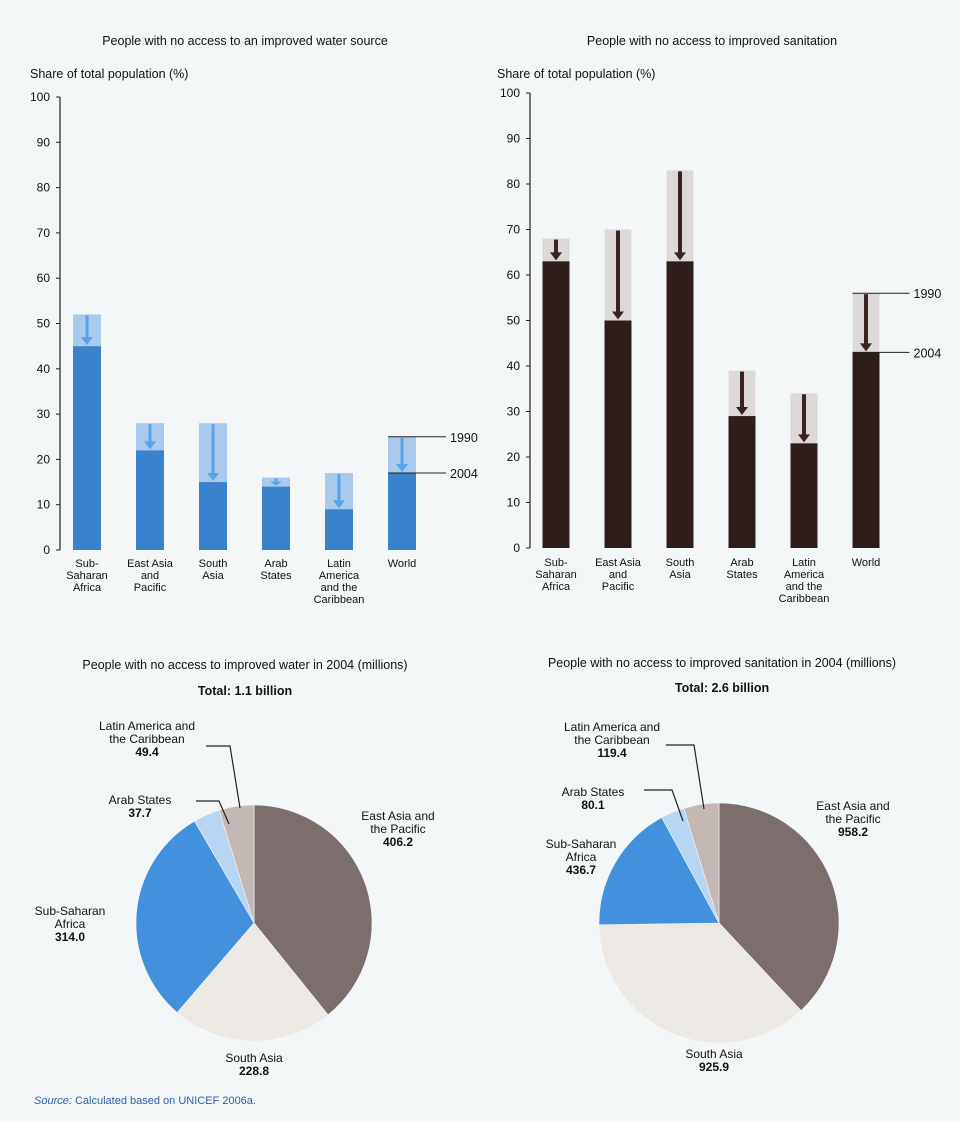 Image resolution: width=960 pixels, height=1122 pixels. I want to click on pie1-slice-label: Sub-Saharan, so click(581, 844).